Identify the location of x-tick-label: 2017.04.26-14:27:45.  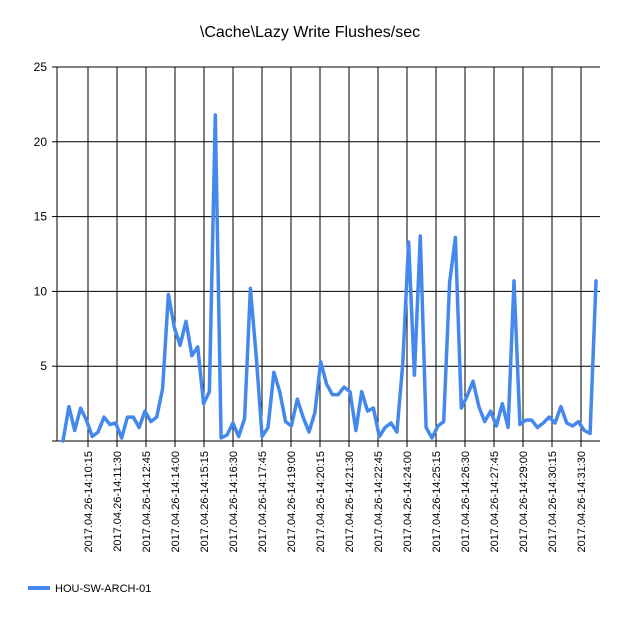
(495, 502).